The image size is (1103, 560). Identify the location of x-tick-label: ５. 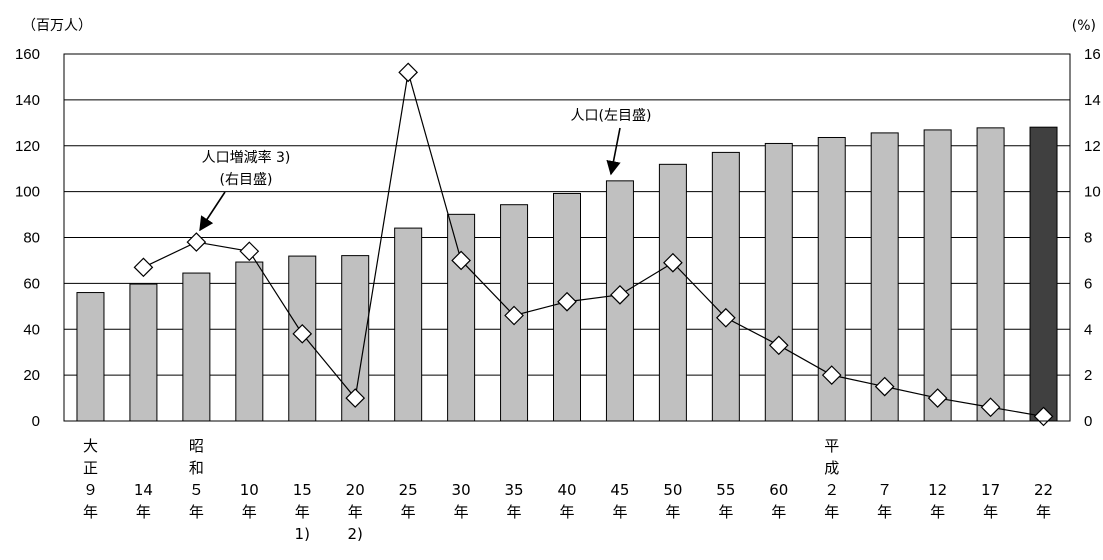
(196, 490).